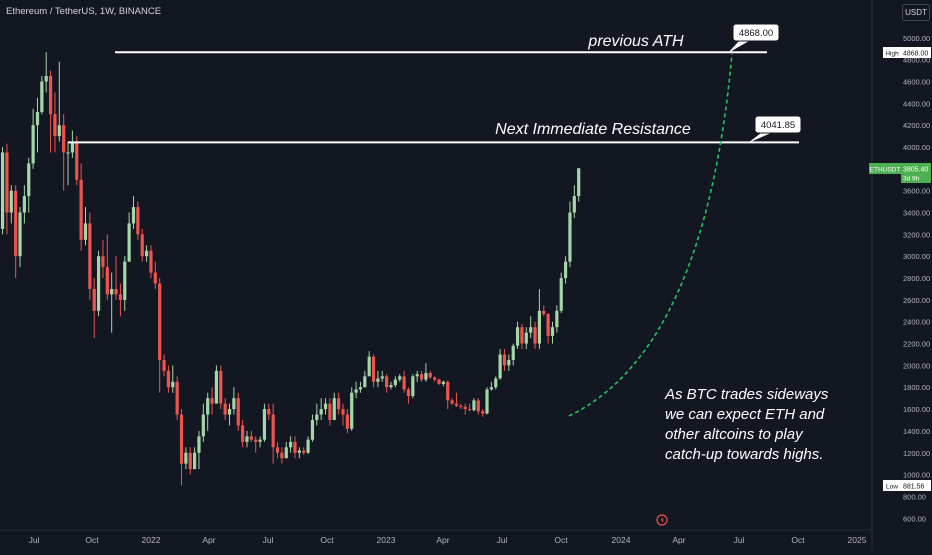 Image resolution: width=932 pixels, height=555 pixels. I want to click on axis-tag-value-bg, so click(916, 52).